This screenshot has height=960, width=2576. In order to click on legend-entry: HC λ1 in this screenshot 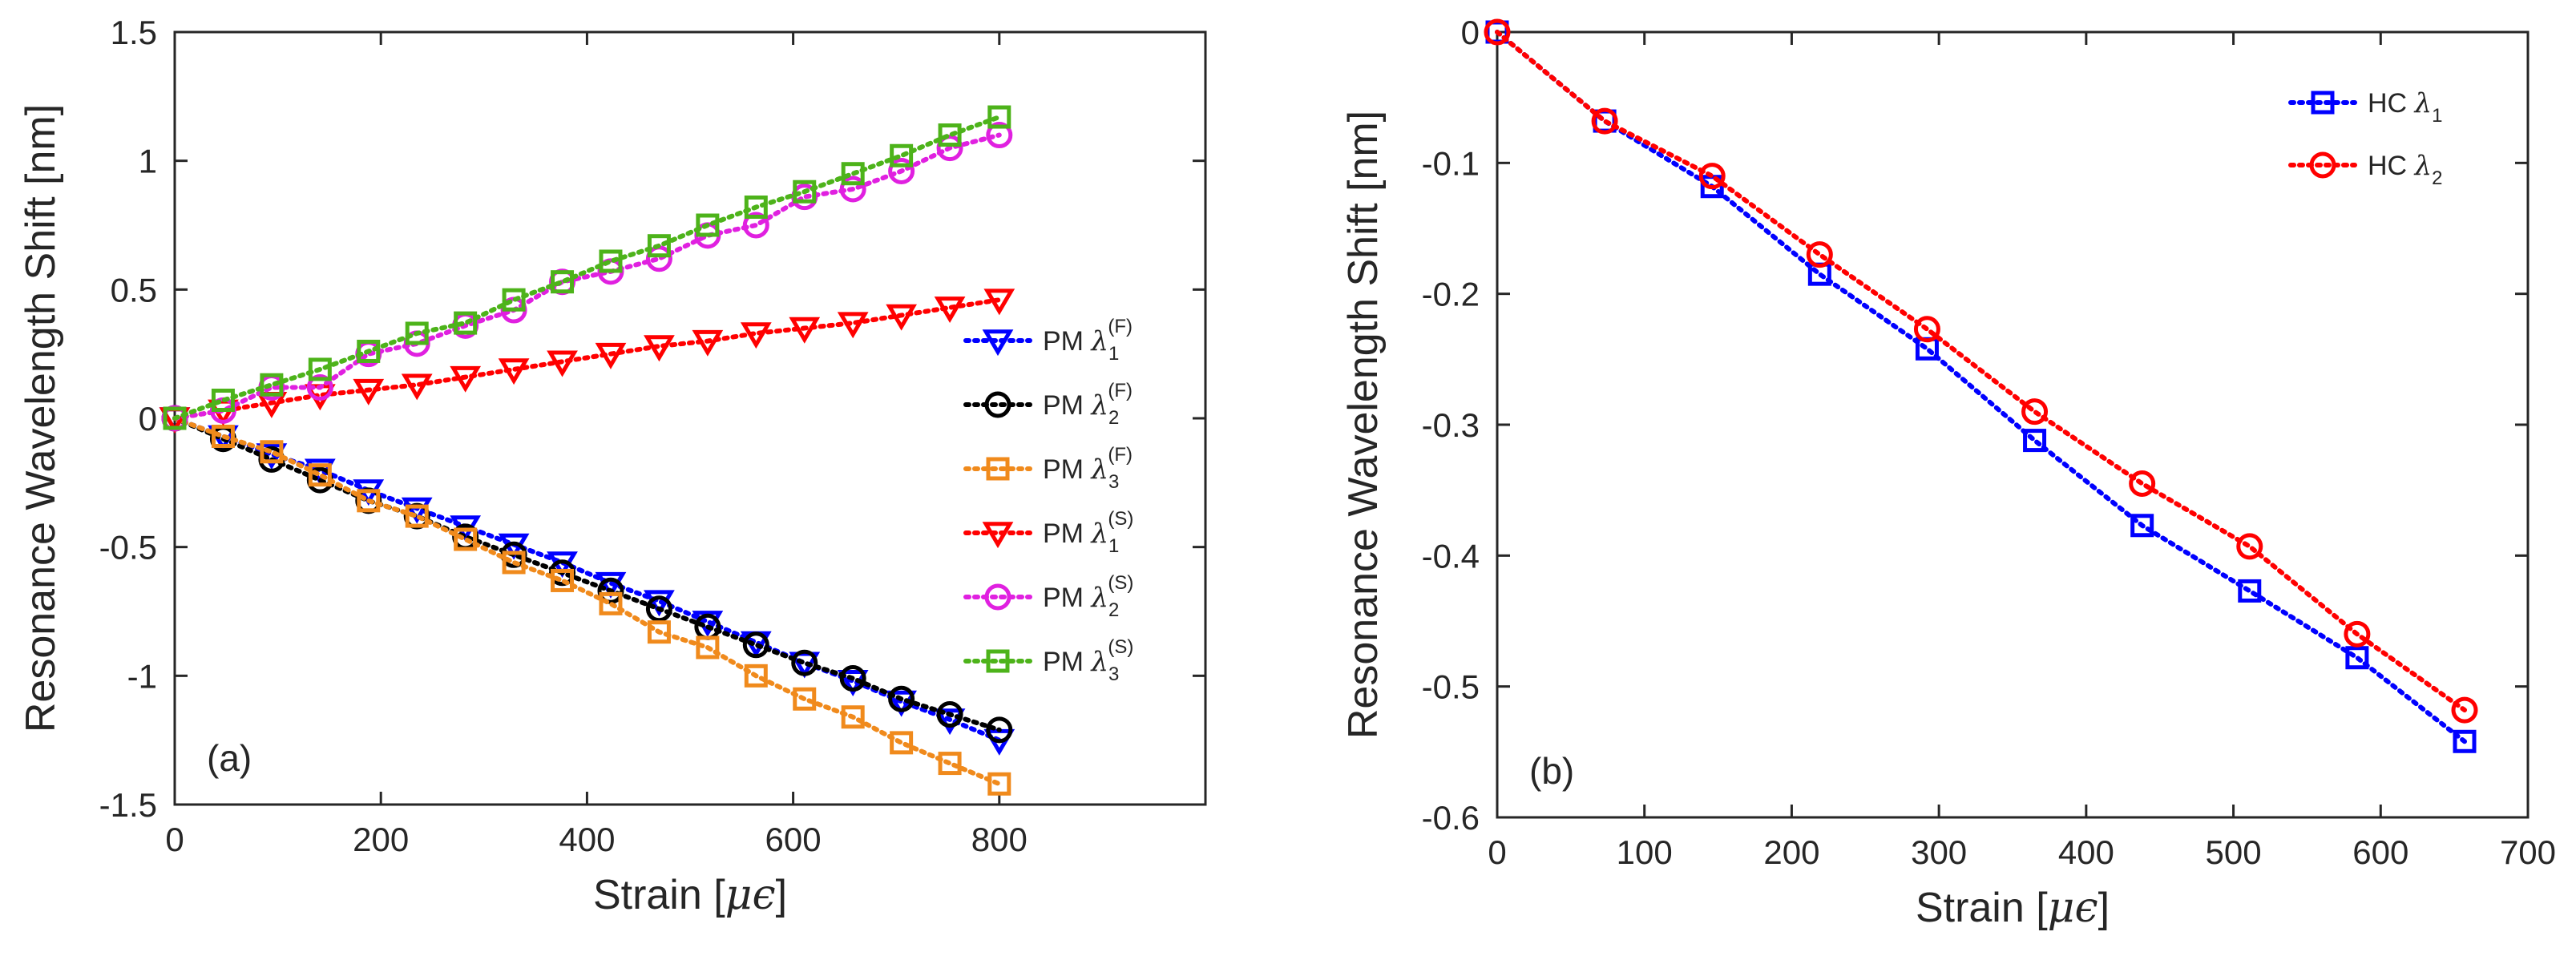, I will do `click(2405, 107)`.